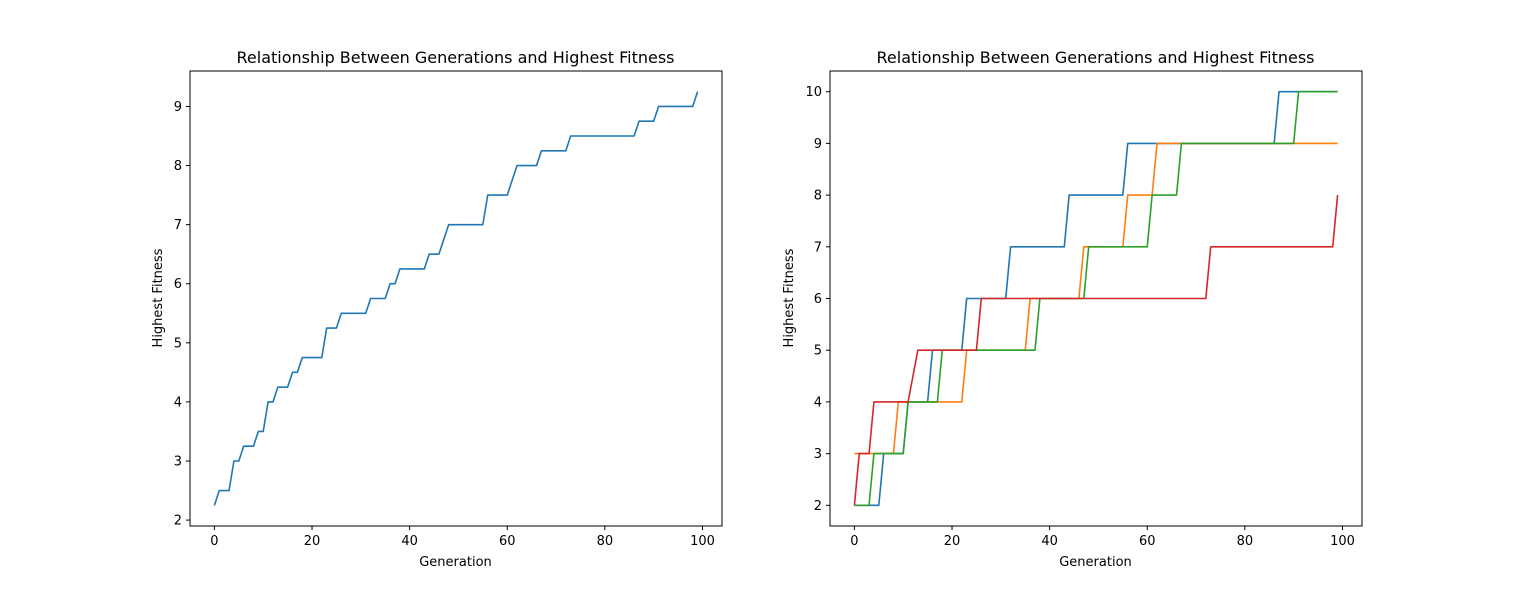 This screenshot has height=596, width=1513. I want to click on chart-right-ytick-label: 3, so click(818, 454).